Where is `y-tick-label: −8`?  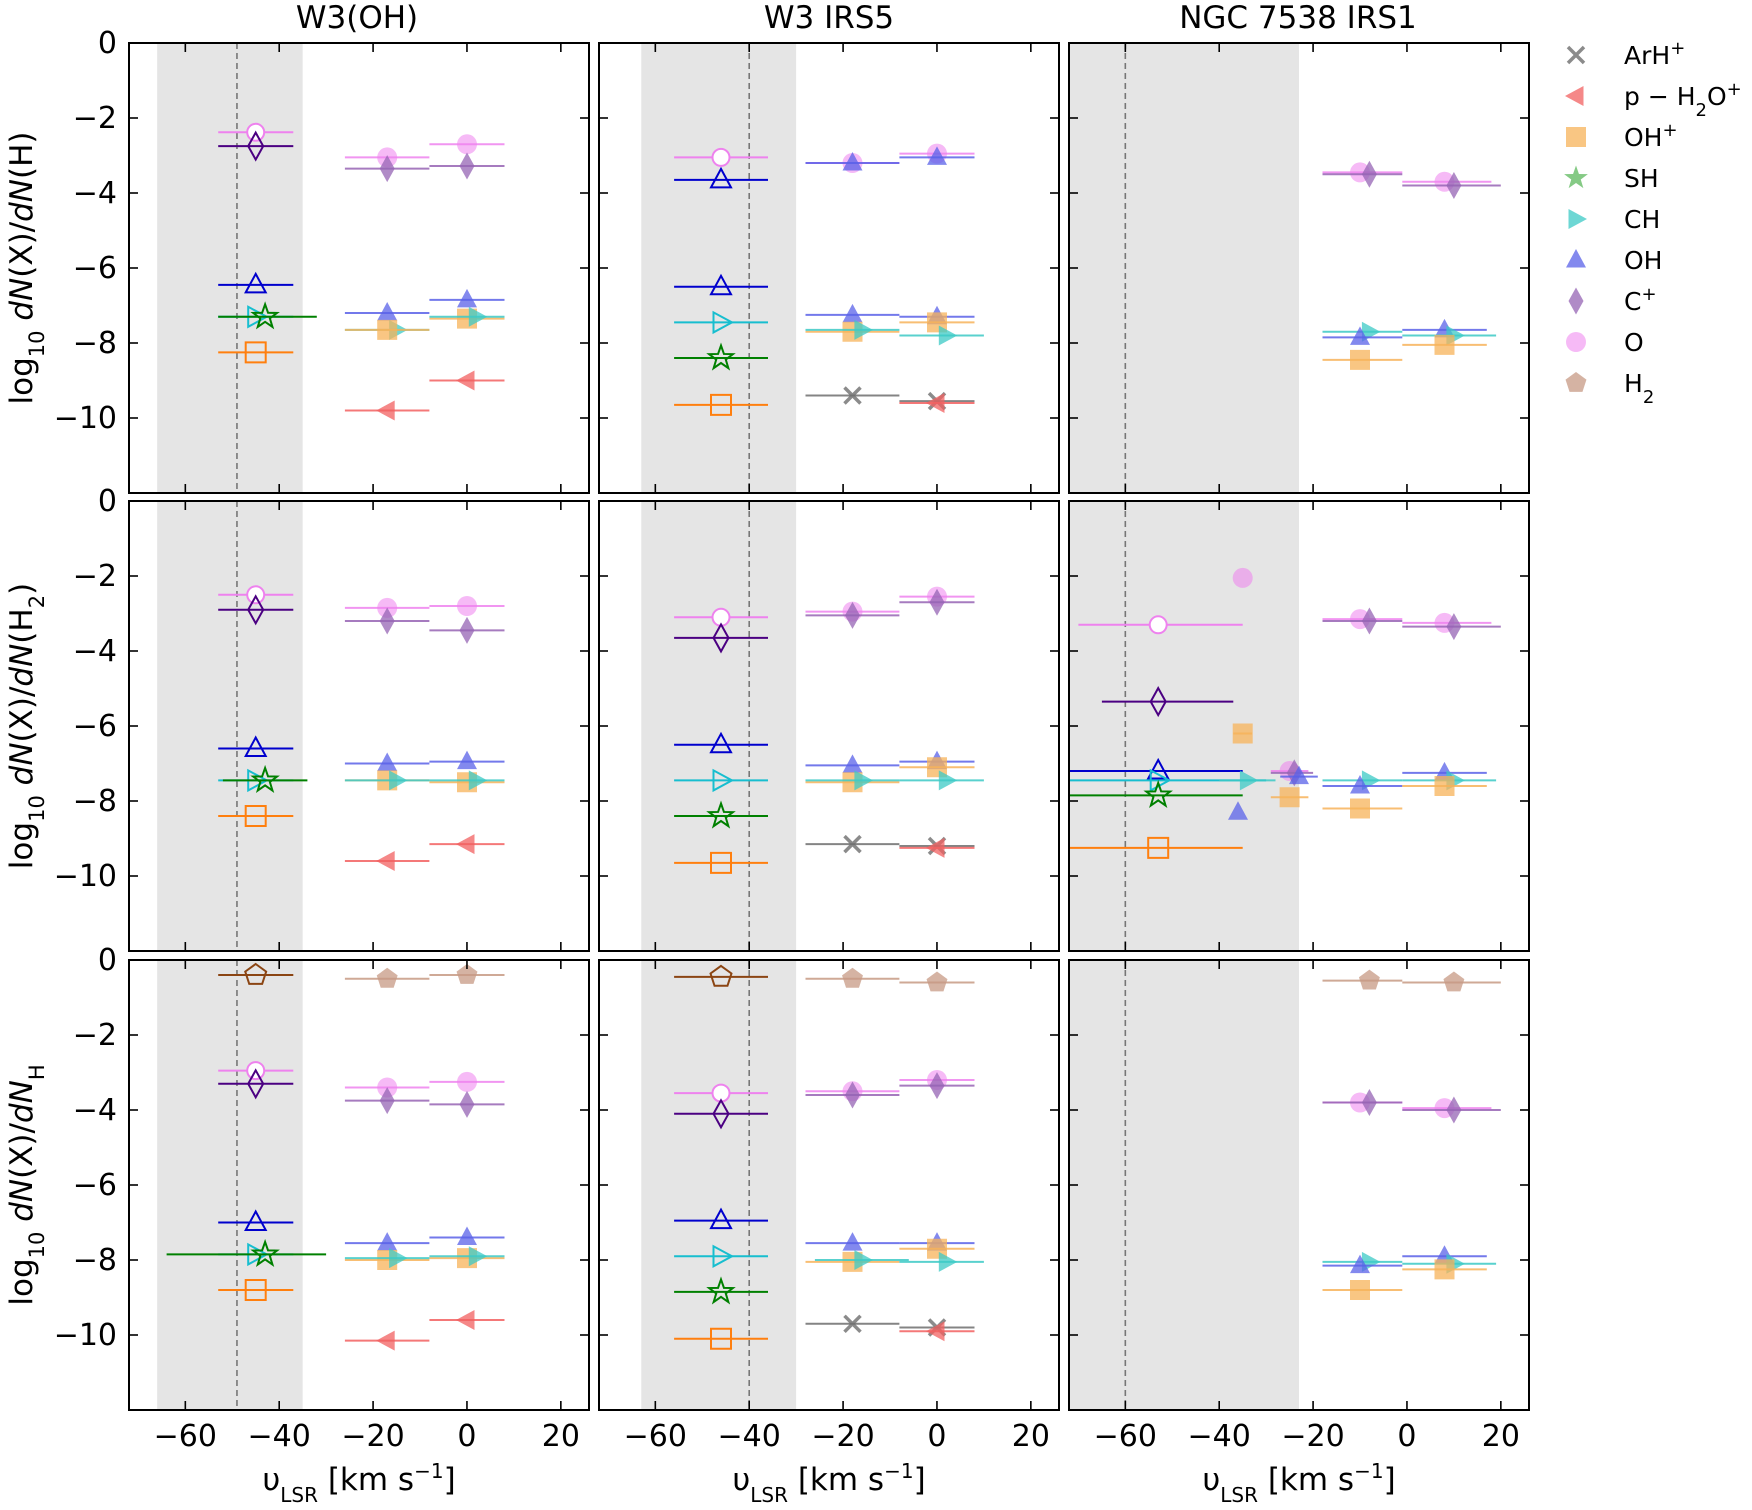 y-tick-label: −8 is located at coordinates (95, 801).